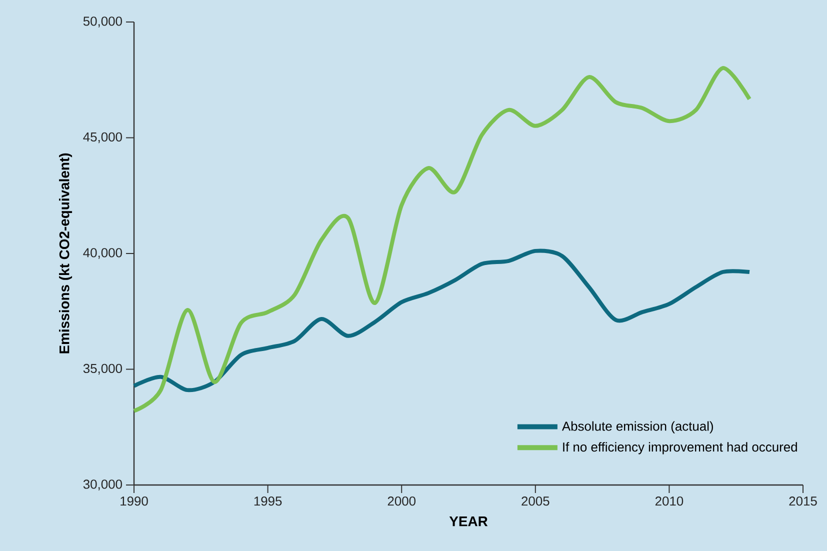  Describe the element at coordinates (468, 521) in the screenshot. I see `x-axis-title: YEAR` at that location.